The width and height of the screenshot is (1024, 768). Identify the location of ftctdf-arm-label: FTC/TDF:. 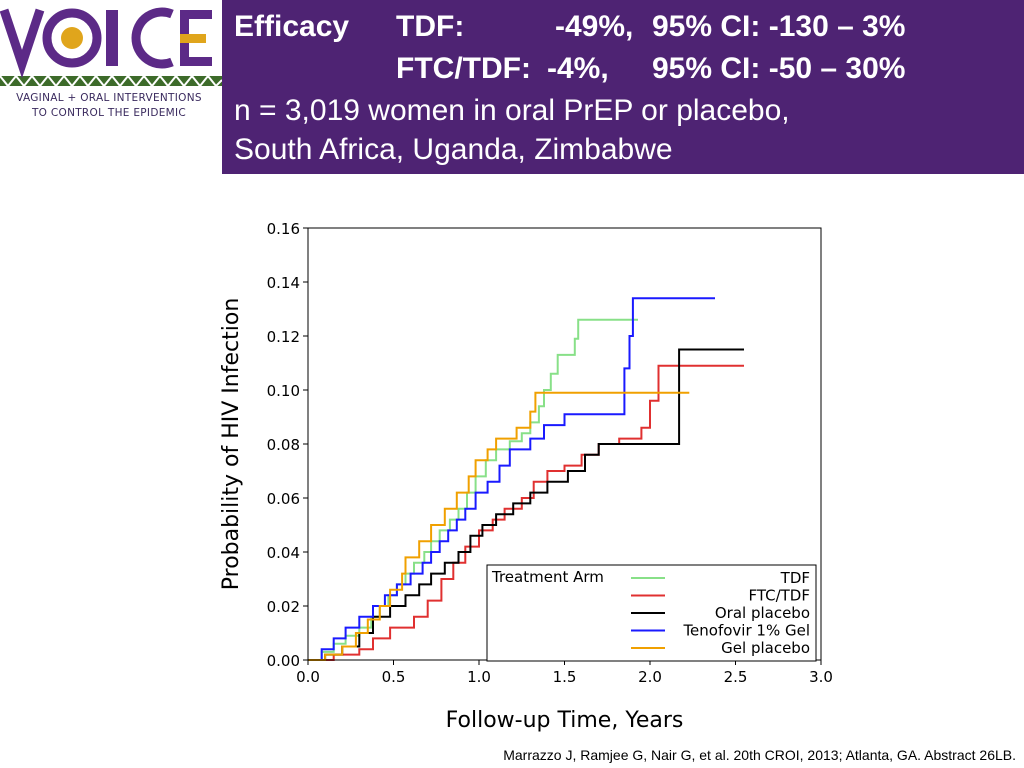
(463, 68).